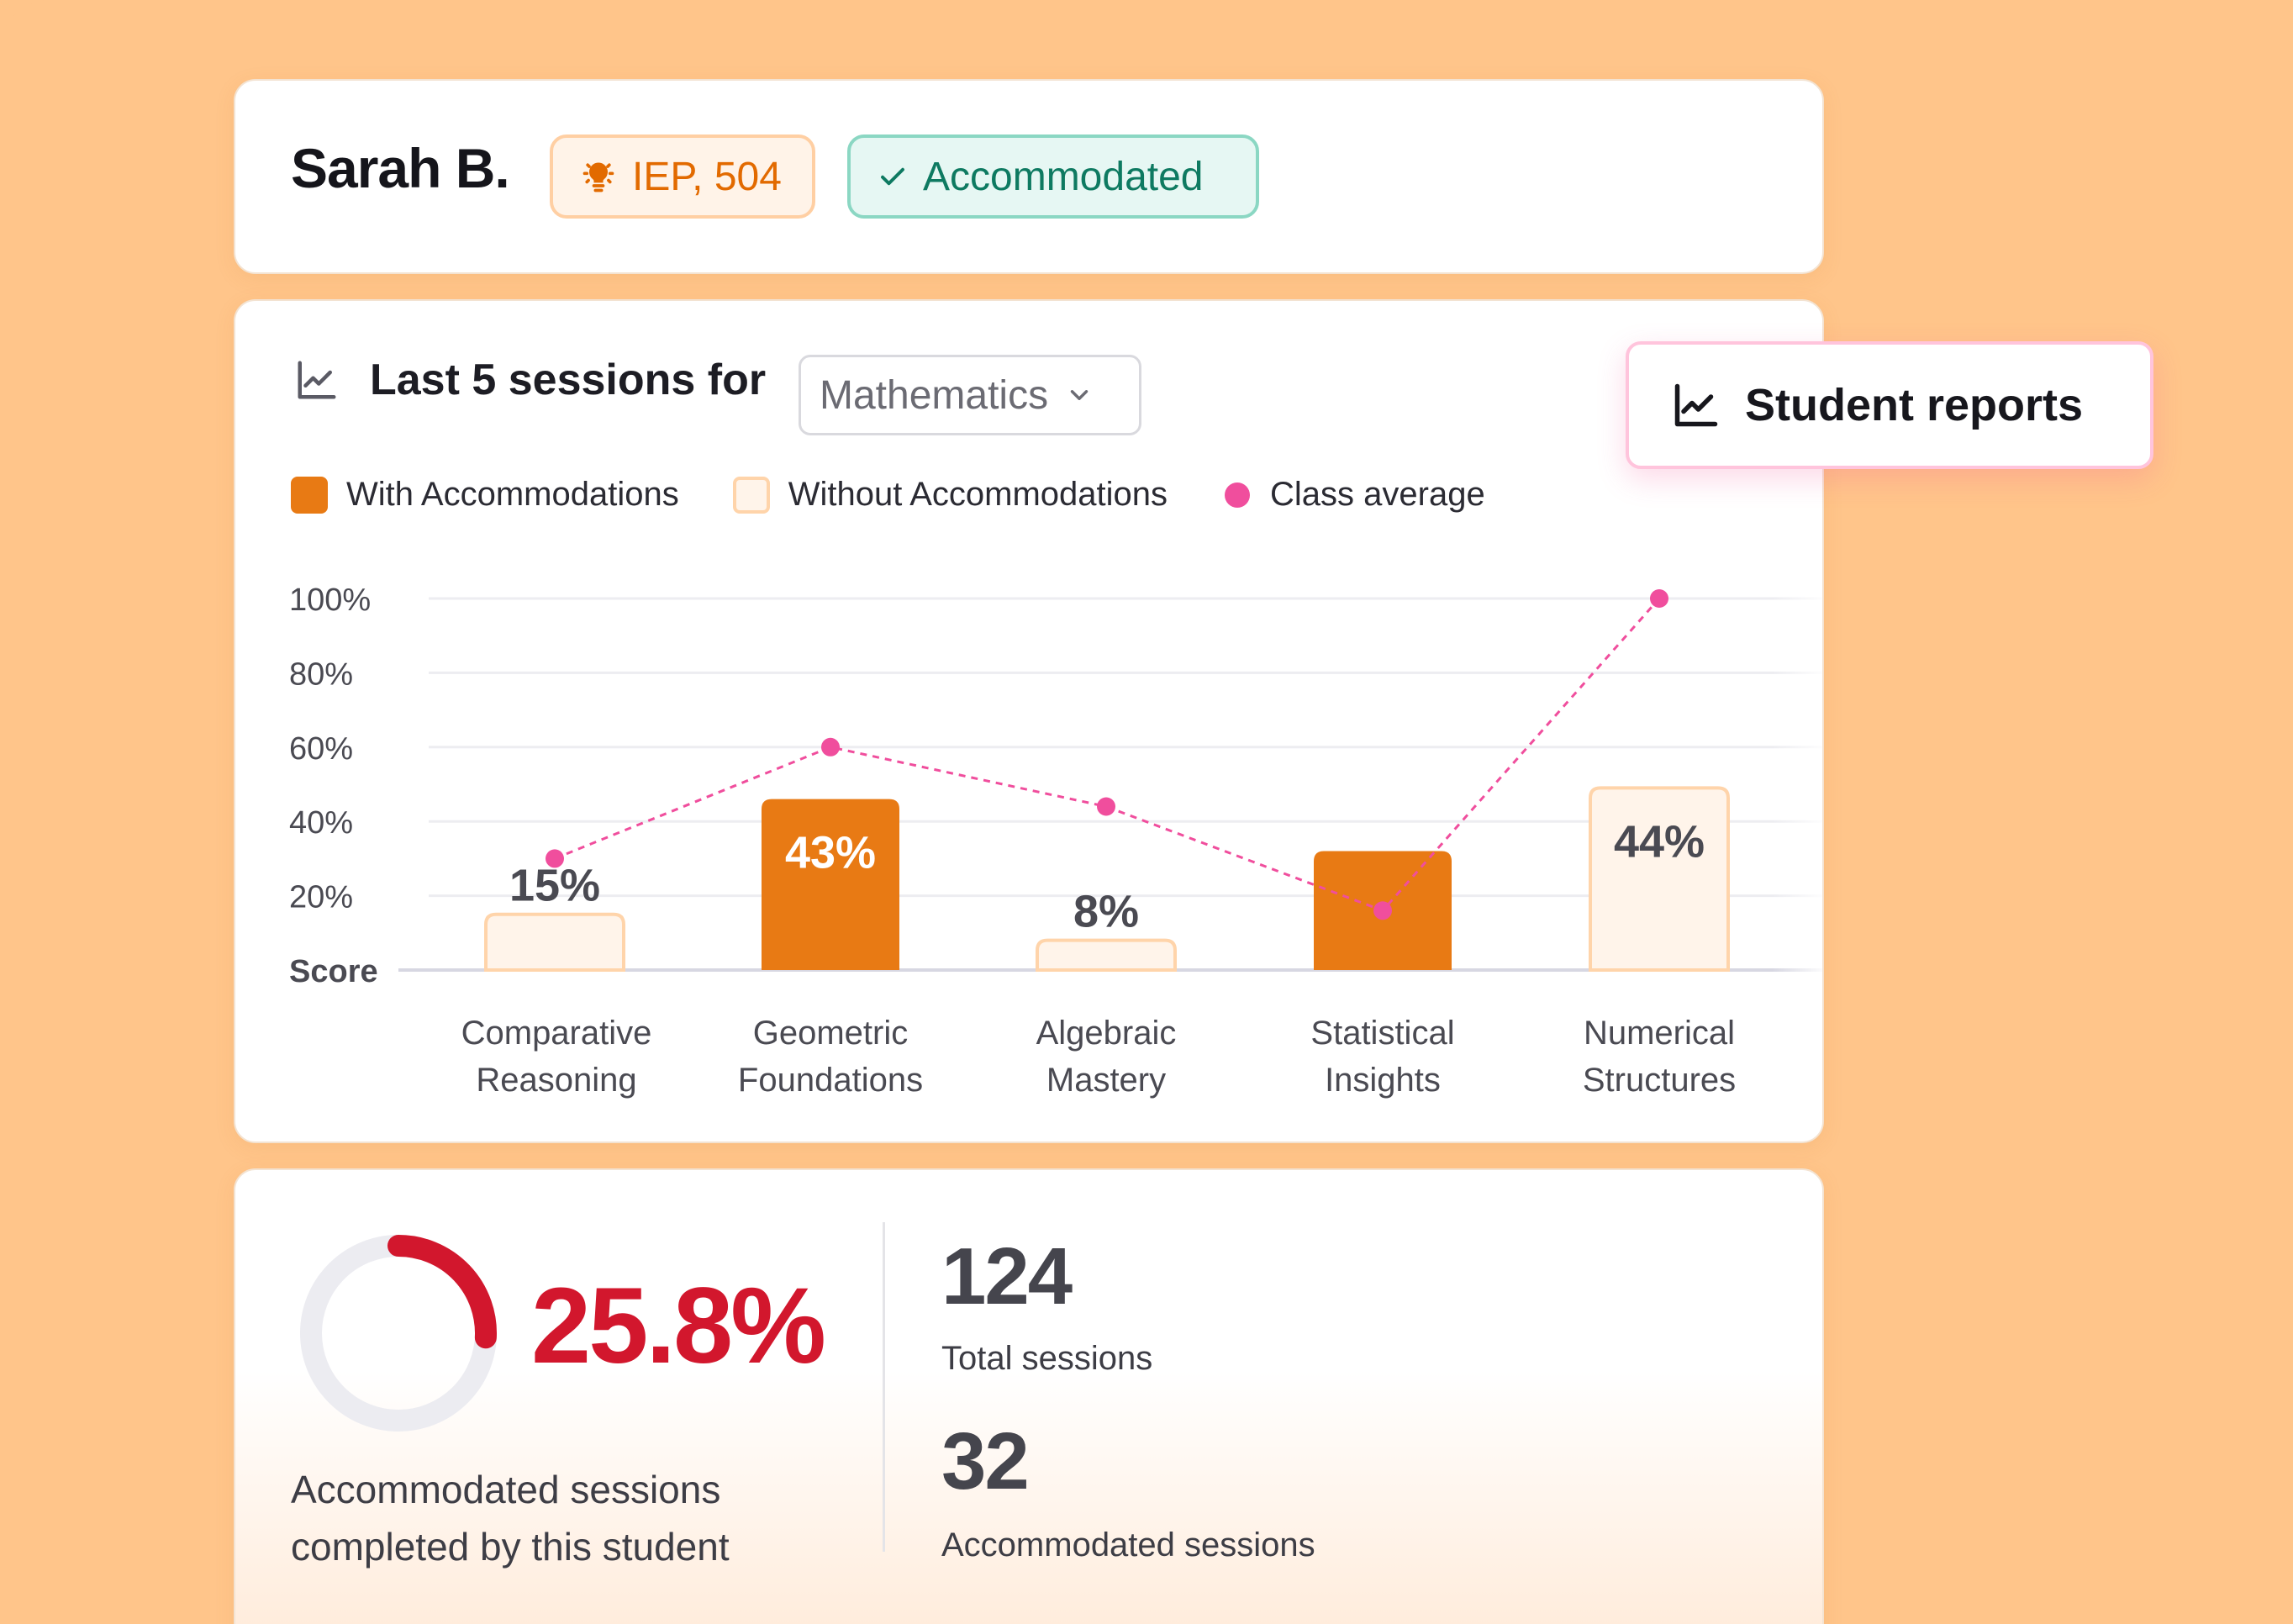 The height and width of the screenshot is (1624, 2293). I want to click on legend-with-accommodations: With Accommodations, so click(485, 495).